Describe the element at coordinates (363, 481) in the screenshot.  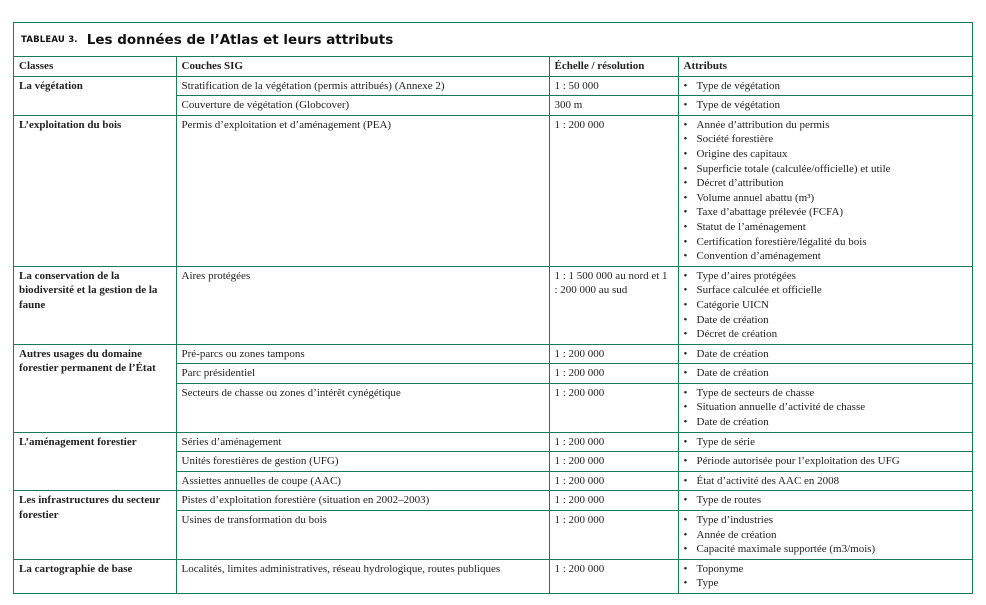
I see `layer-cell: Assiettes annuelles de coupe (AAC)` at that location.